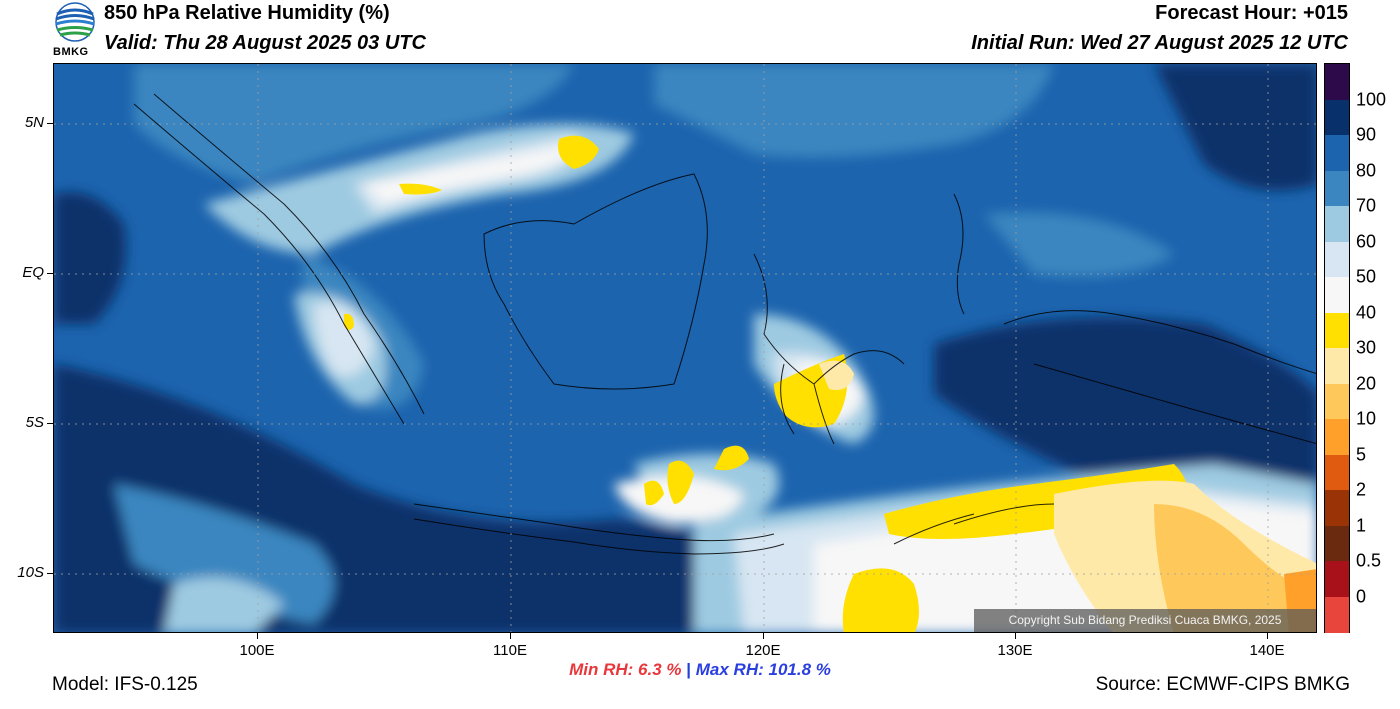 The image size is (1400, 709). What do you see at coordinates (30, 572) in the screenshot?
I see `lat-label-10s: 10S` at bounding box center [30, 572].